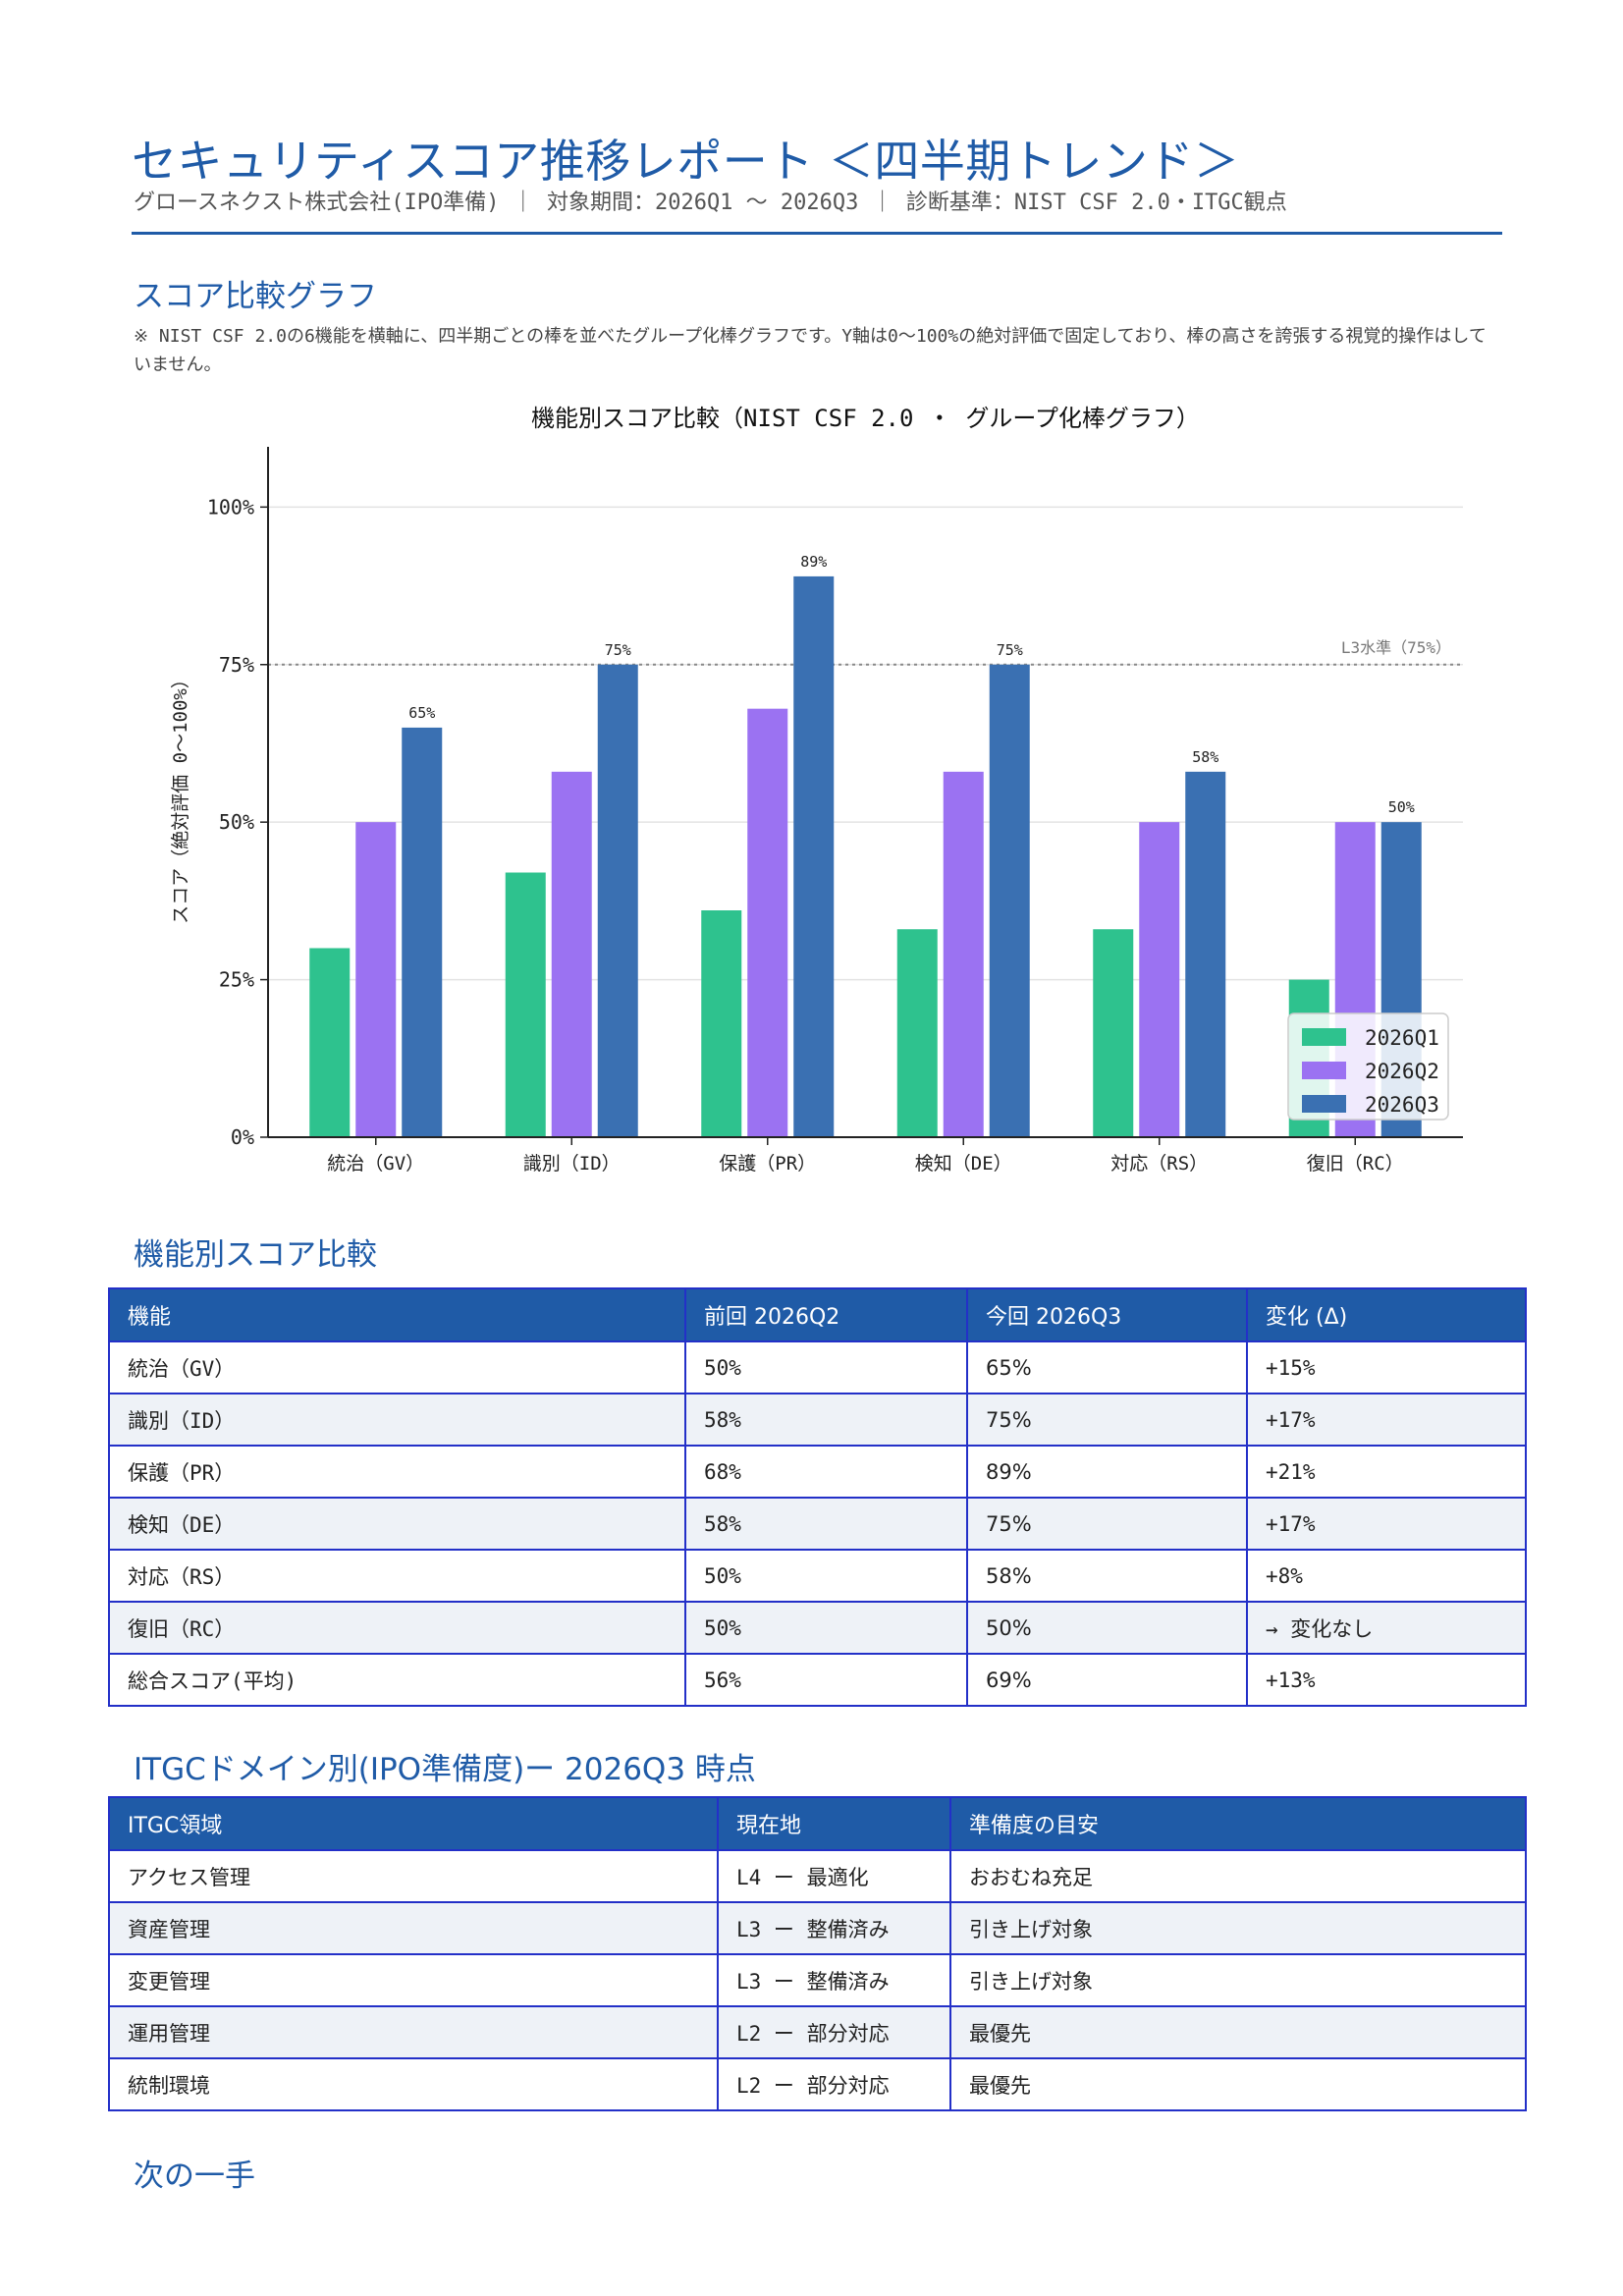  What do you see at coordinates (1238, 2032) in the screenshot?
I see `table-cell: 最優先` at bounding box center [1238, 2032].